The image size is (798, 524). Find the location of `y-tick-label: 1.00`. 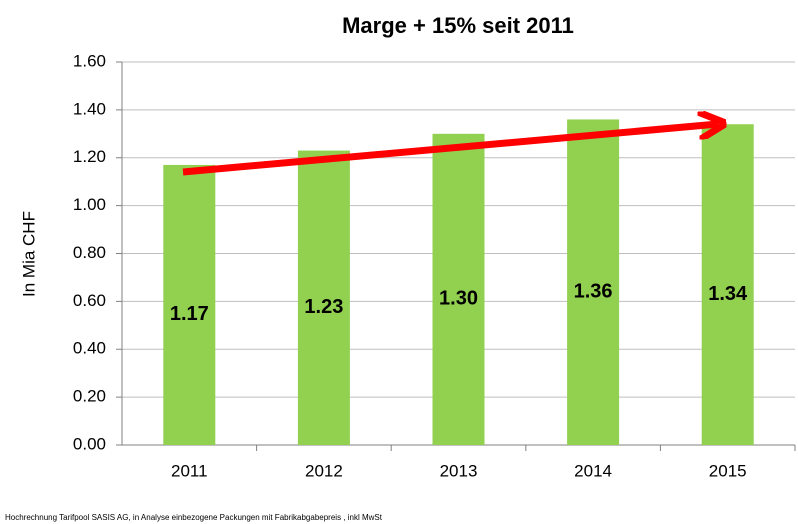

y-tick-label: 1.00 is located at coordinates (89, 204).